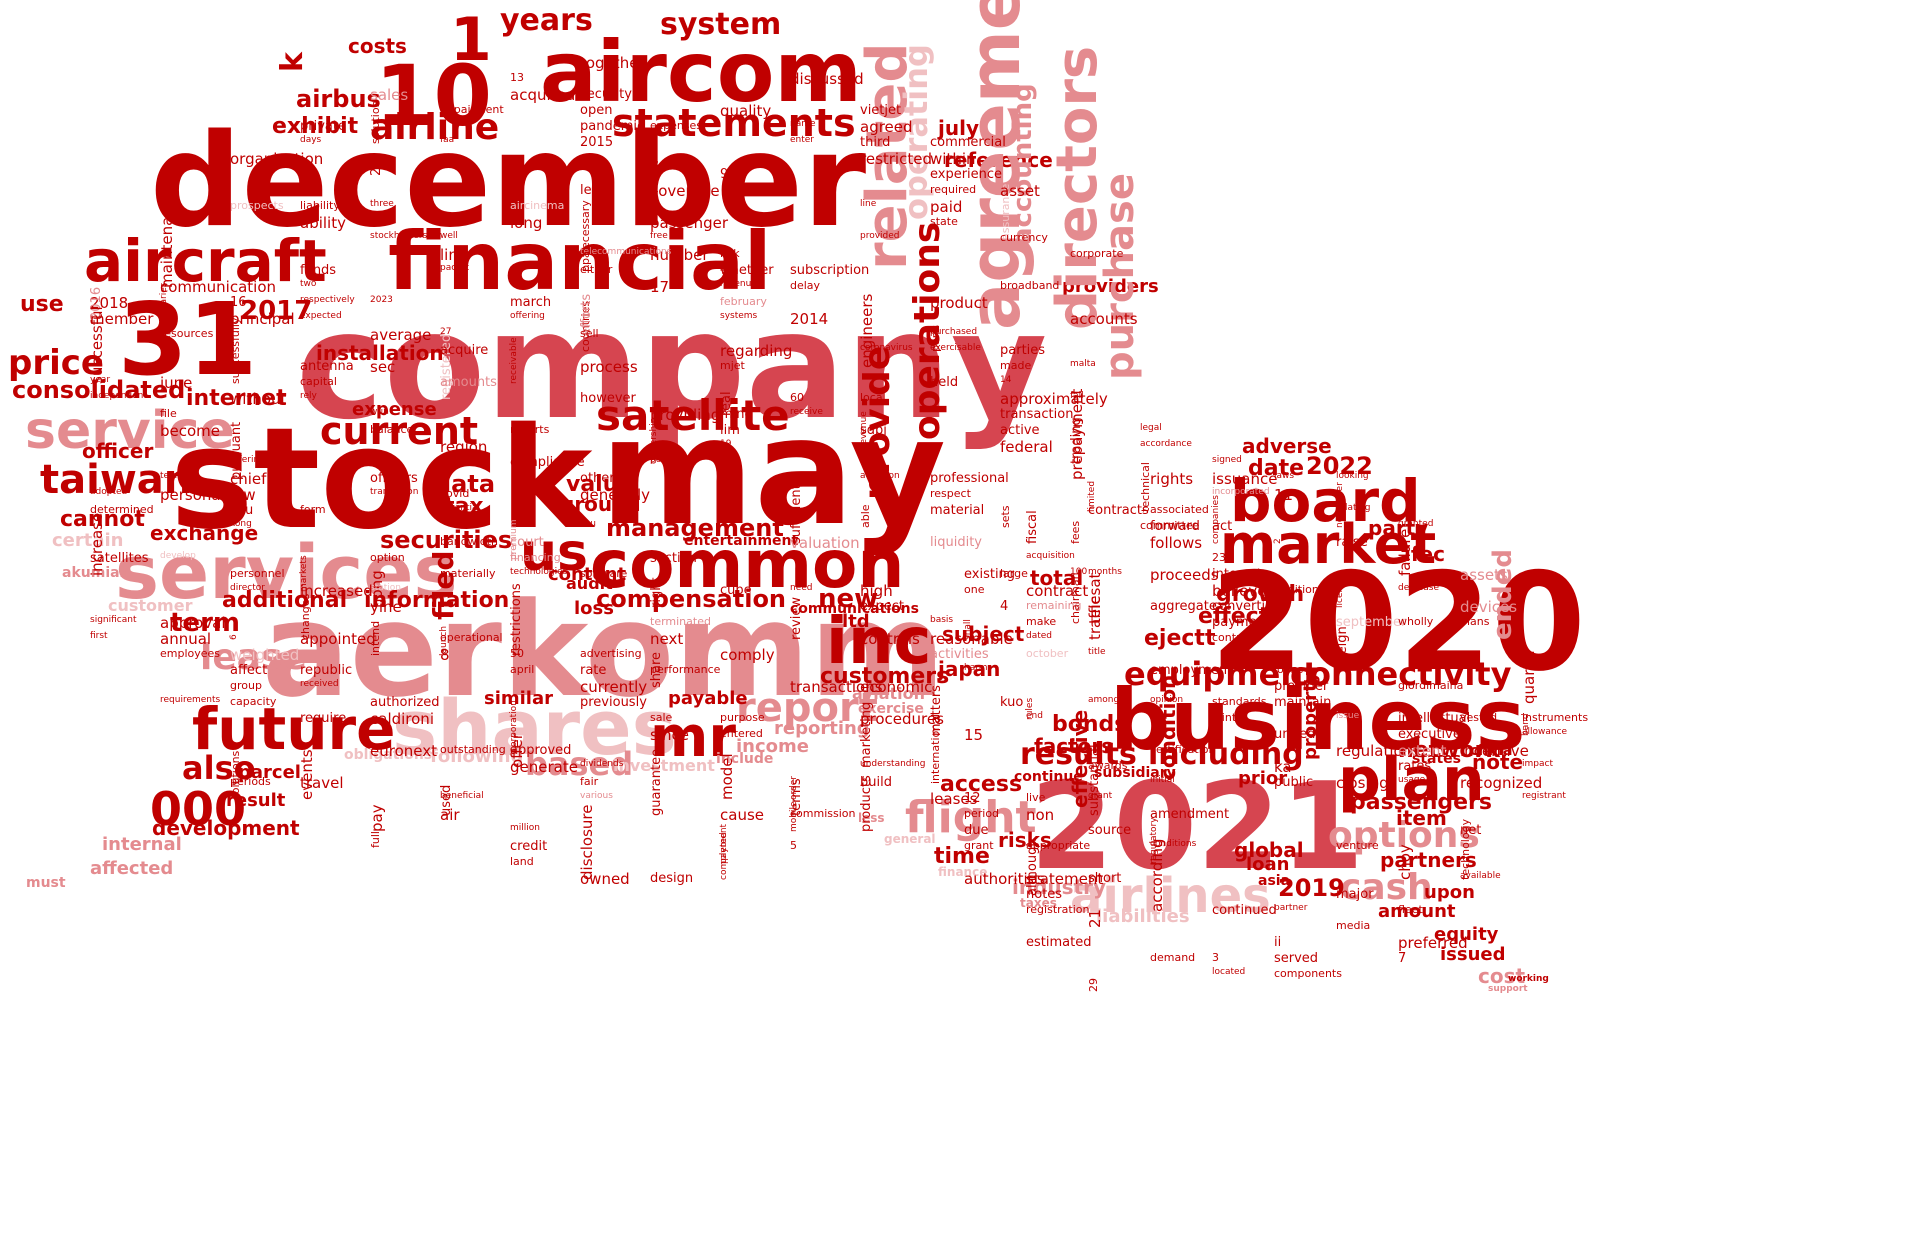 This screenshot has height=1236, width=1920. Describe the element at coordinates (1308, 973) in the screenshot. I see `word-components: components` at that location.